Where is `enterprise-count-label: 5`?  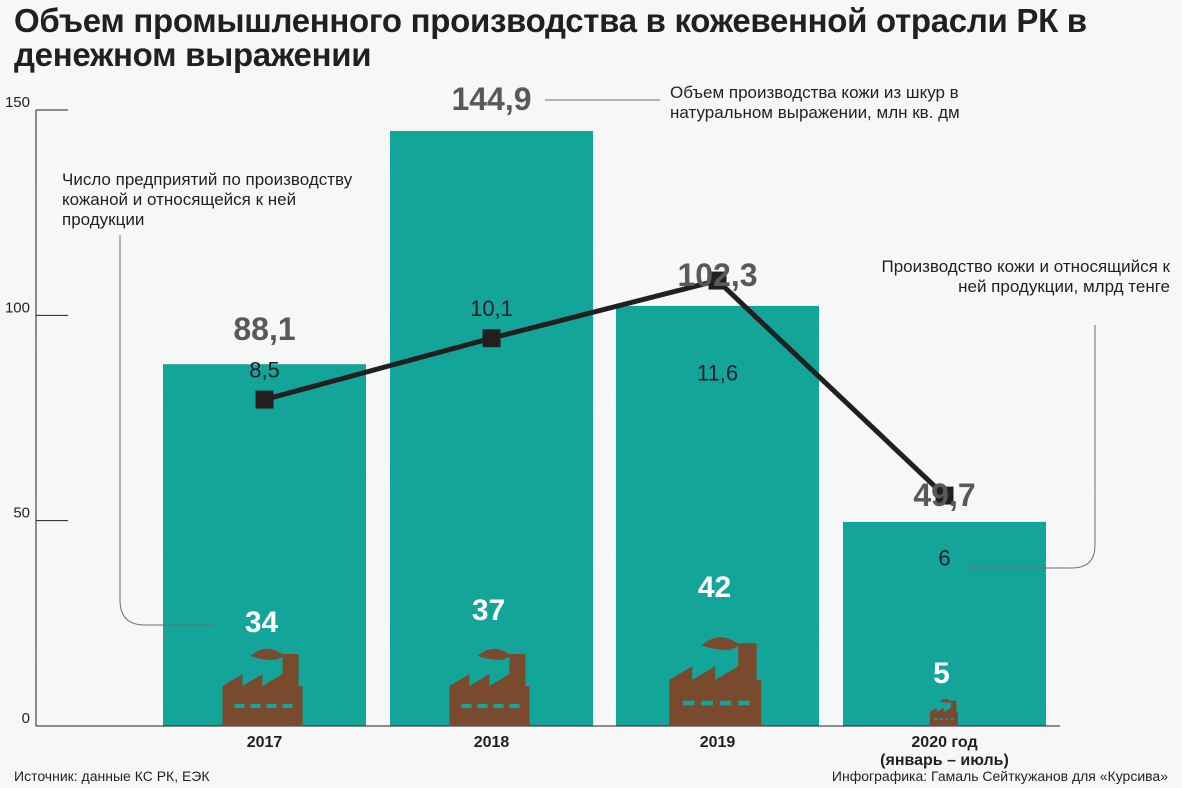
enterprise-count-label: 5 is located at coordinates (941, 673).